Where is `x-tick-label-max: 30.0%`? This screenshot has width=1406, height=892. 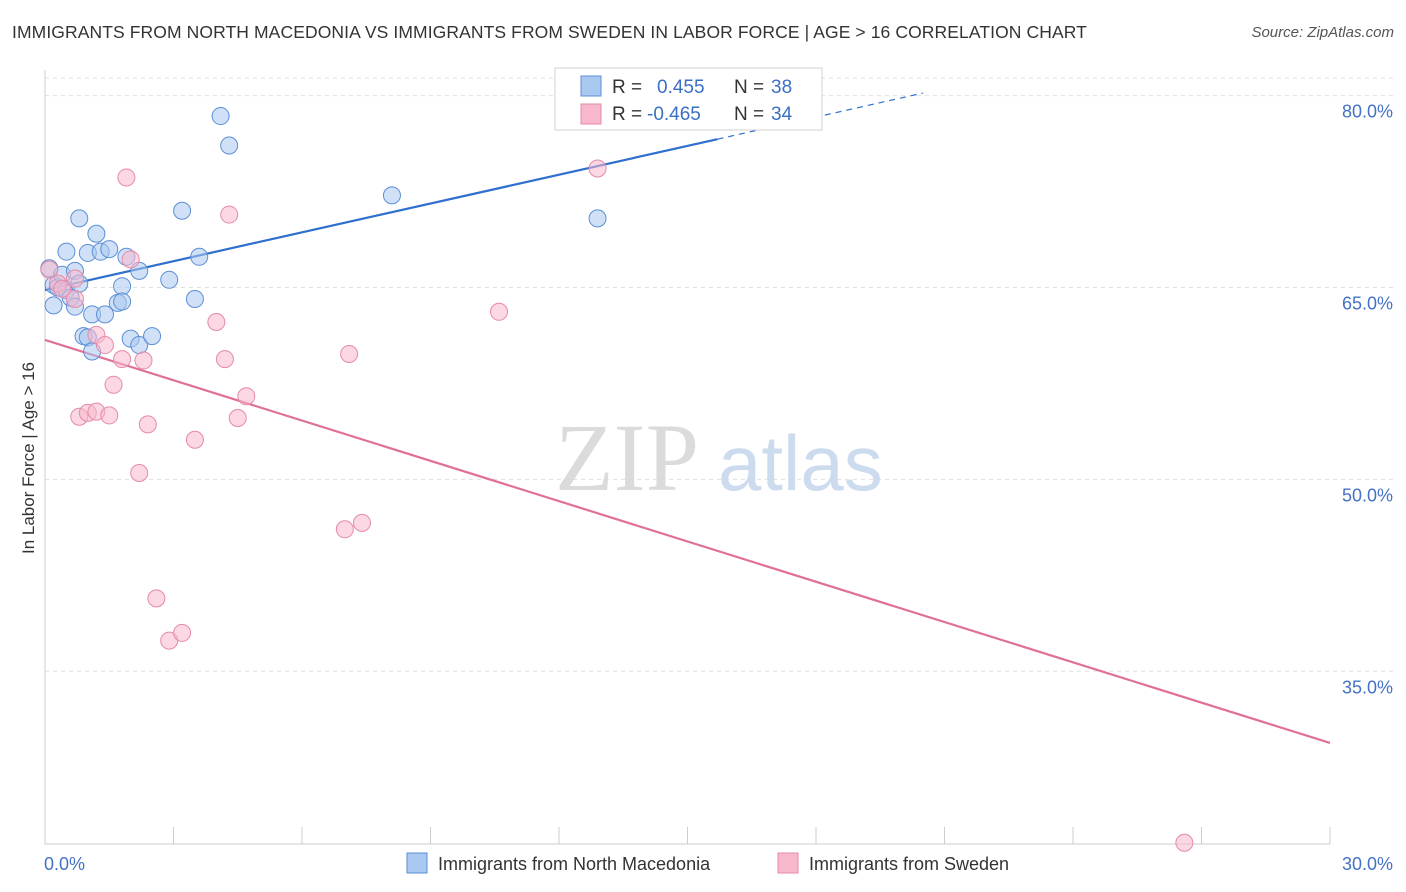
x-tick-label-max: 30.0% is located at coordinates (1367, 864).